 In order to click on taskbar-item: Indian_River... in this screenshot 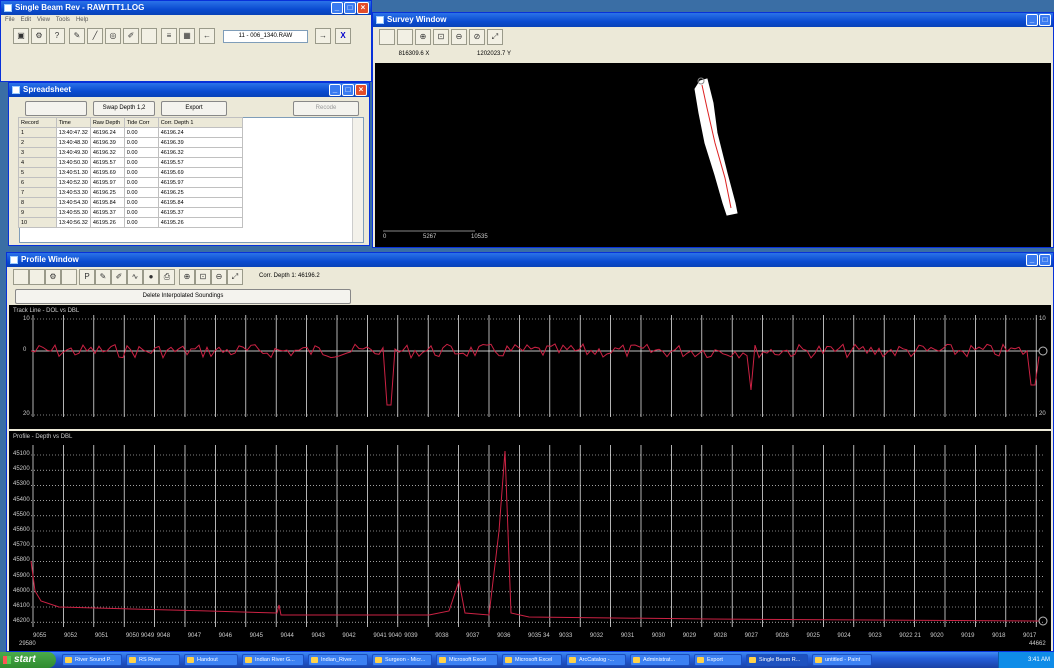, I will do `click(338, 660)`.